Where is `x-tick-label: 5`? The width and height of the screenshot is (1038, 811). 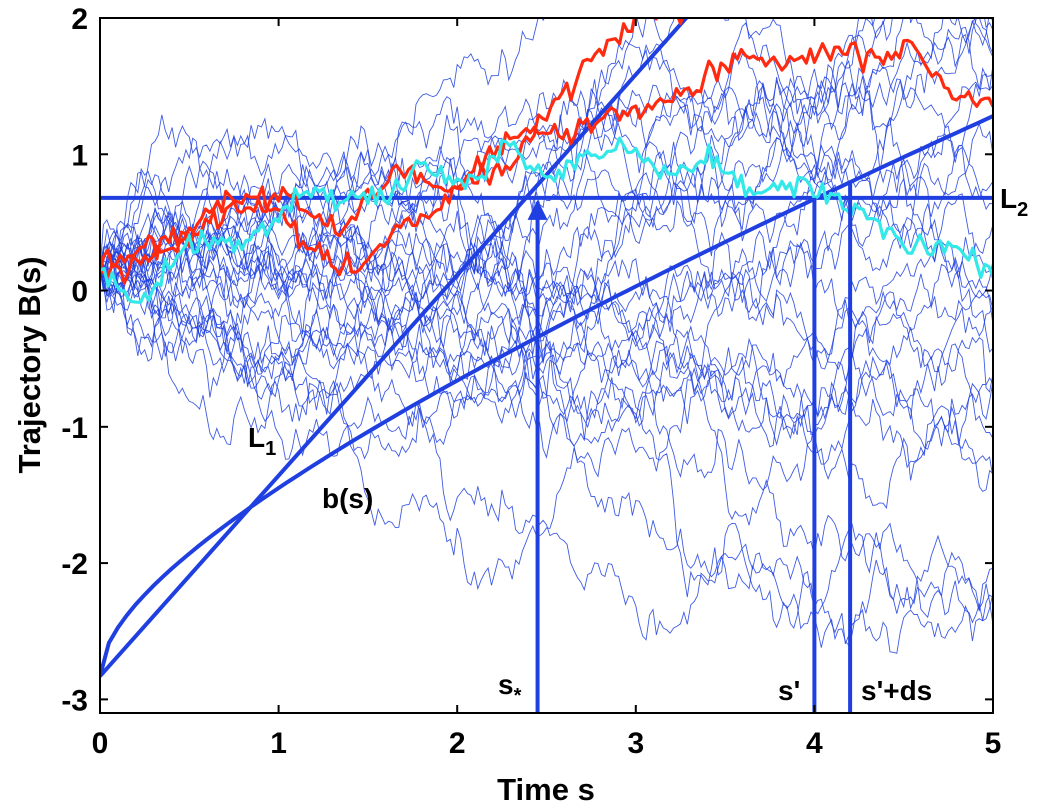 x-tick-label: 5 is located at coordinates (993, 743).